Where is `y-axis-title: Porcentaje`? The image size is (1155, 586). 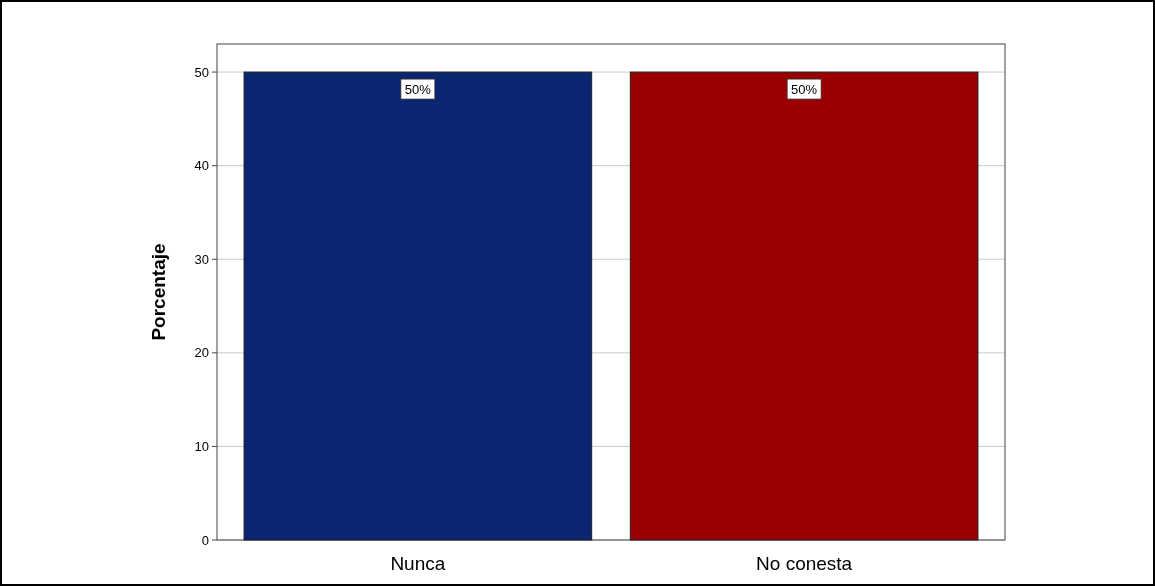
y-axis-title: Porcentaje is located at coordinates (158, 292).